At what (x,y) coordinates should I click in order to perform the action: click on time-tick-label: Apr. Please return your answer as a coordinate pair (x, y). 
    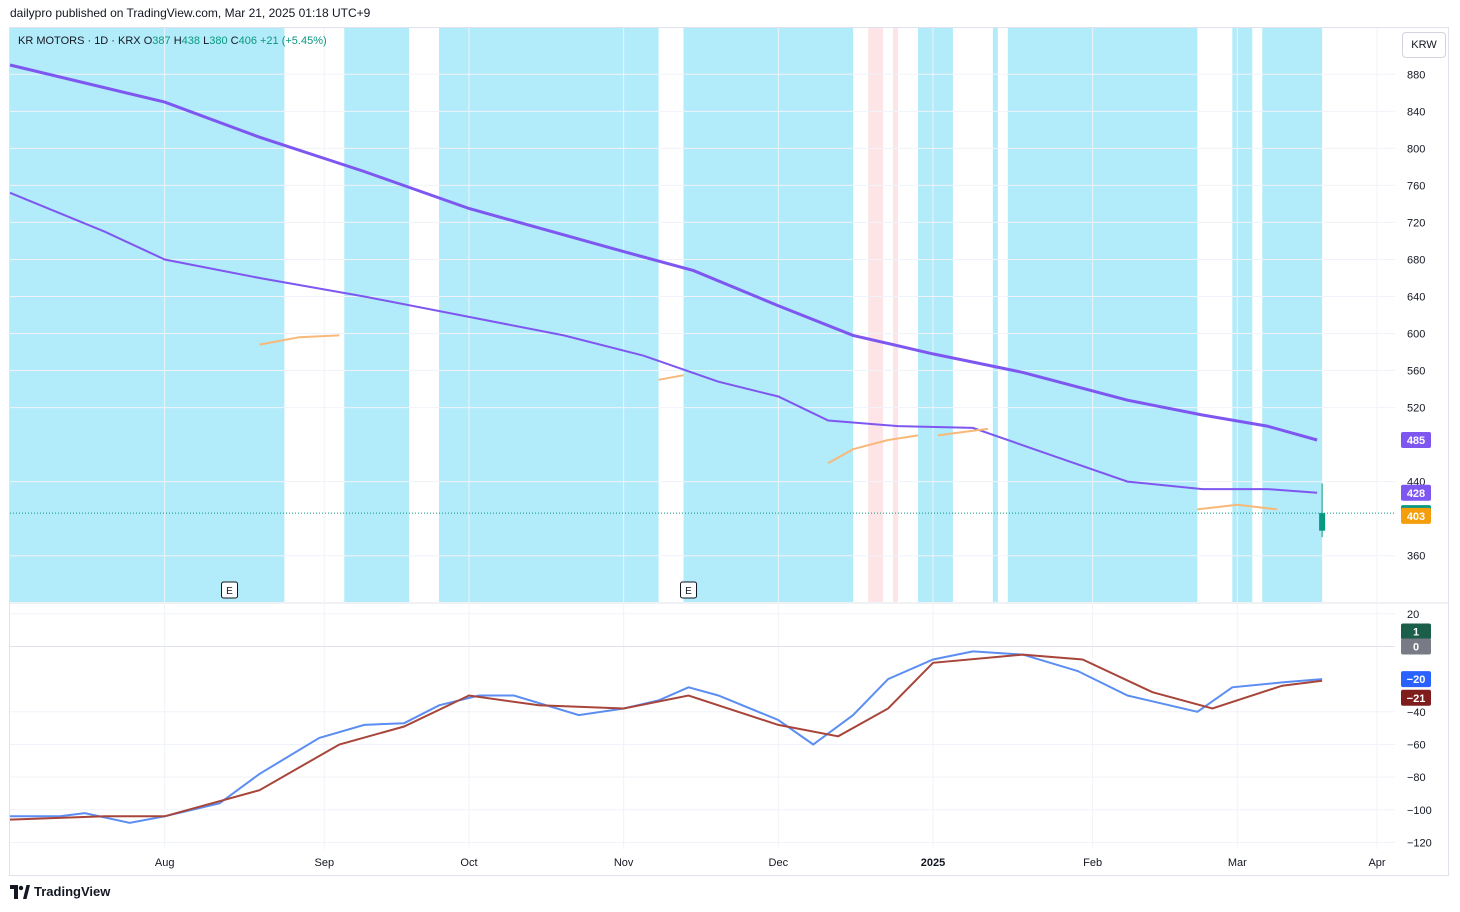
    Looking at the image, I should click on (1376, 863).